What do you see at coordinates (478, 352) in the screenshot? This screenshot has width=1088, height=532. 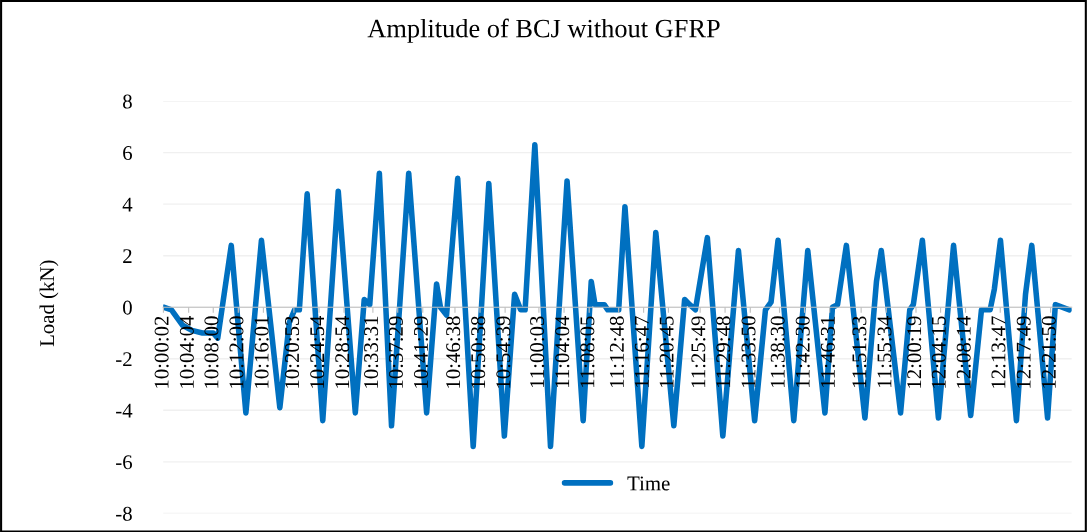 I see `x-tick-label: 10:50:38` at bounding box center [478, 352].